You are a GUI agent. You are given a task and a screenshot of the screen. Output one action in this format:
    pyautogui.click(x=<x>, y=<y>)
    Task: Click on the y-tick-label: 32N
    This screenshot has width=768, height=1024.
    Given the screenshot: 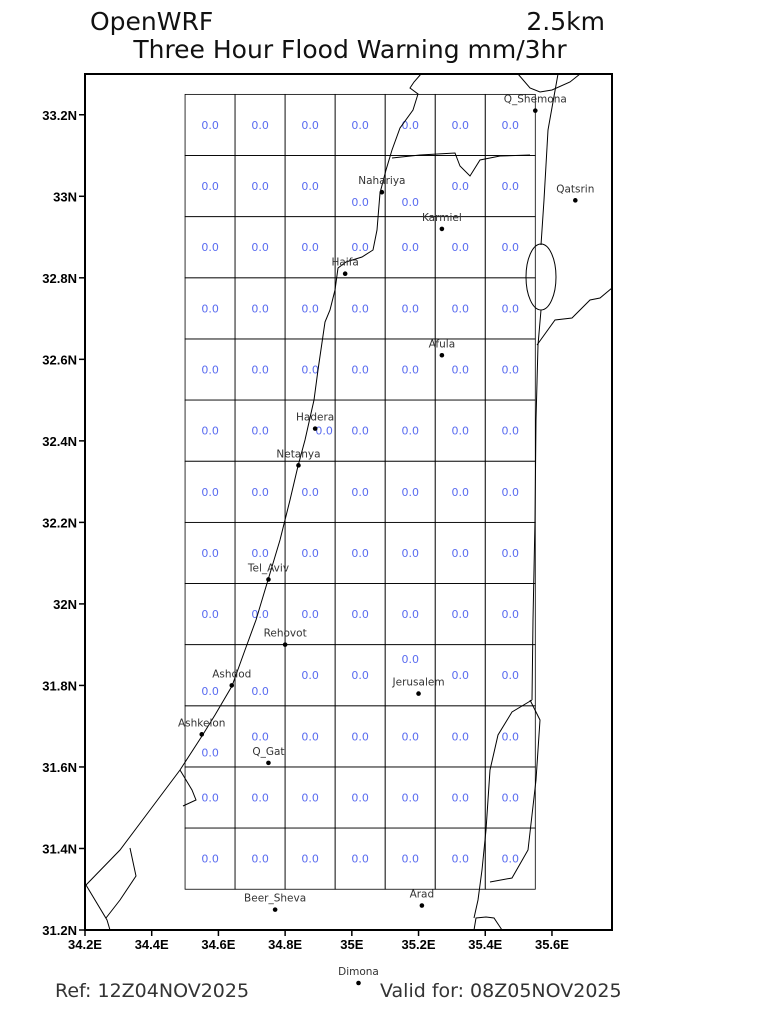 What is the action you would take?
    pyautogui.click(x=65, y=604)
    